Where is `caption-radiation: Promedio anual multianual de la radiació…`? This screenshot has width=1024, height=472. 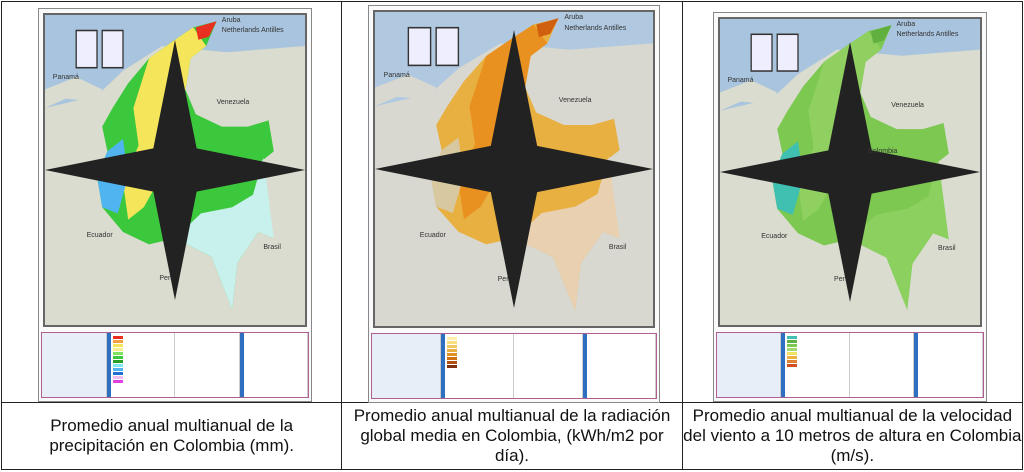 caption-radiation: Promedio anual multianual de la radiació… is located at coordinates (512, 436).